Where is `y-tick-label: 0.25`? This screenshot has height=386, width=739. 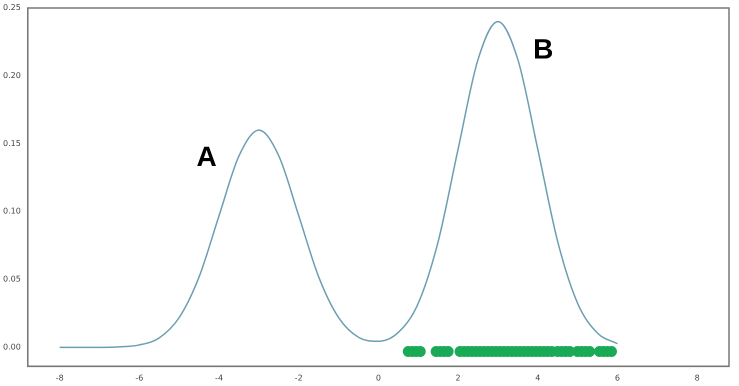 y-tick-label: 0.25 is located at coordinates (12, 7).